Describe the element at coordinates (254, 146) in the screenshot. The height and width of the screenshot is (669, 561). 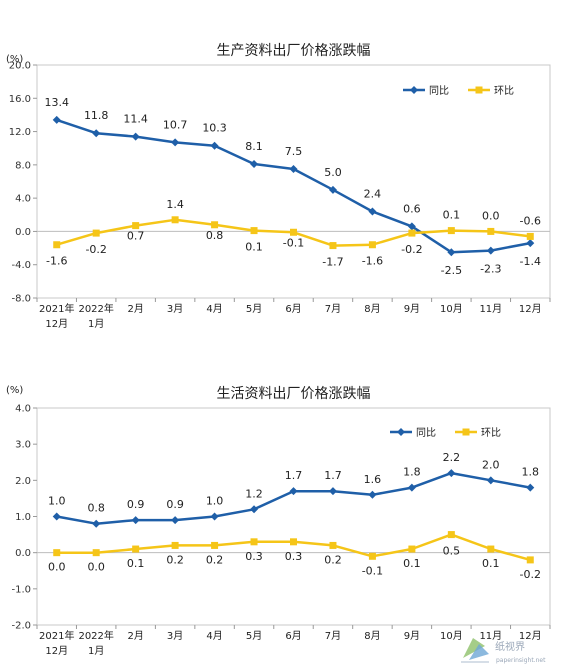
I see `data-label: 8.1` at that location.